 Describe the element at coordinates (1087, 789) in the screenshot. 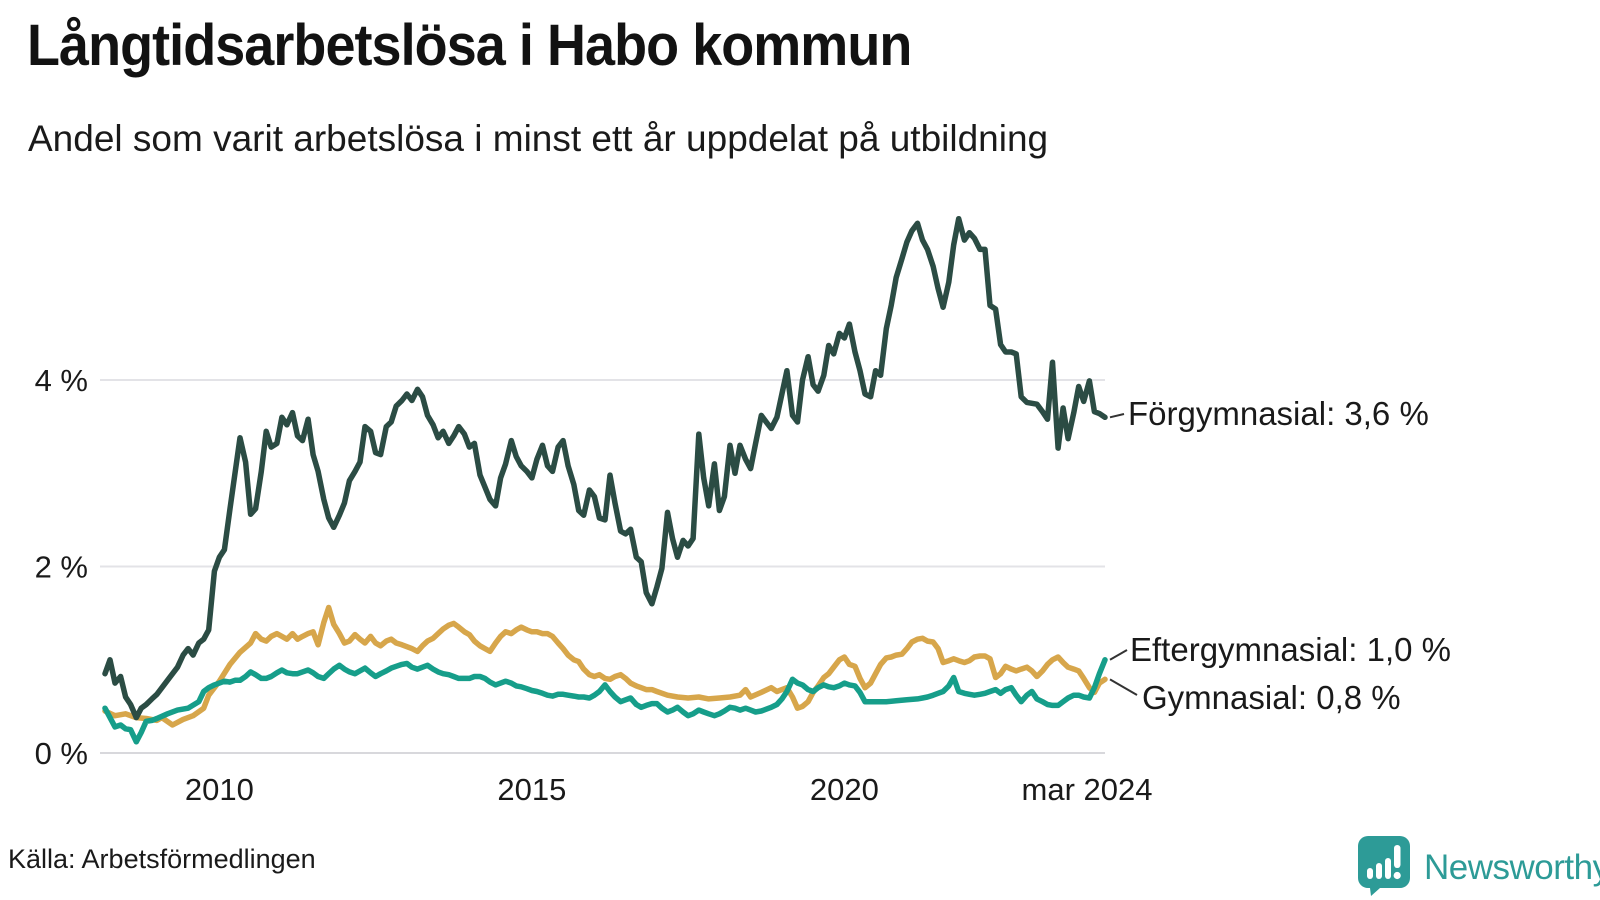

I see `x-tick-mar-2024: mar 2024` at that location.